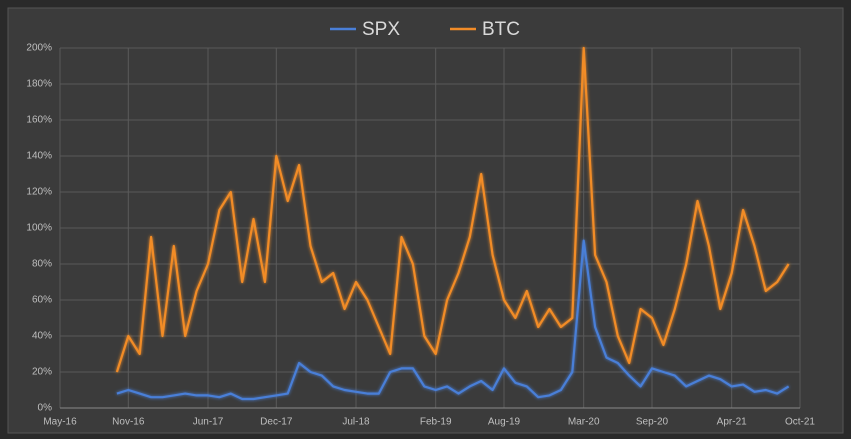 Image resolution: width=851 pixels, height=439 pixels. What do you see at coordinates (208, 422) in the screenshot?
I see `x-tick-label: Jun-17` at bounding box center [208, 422].